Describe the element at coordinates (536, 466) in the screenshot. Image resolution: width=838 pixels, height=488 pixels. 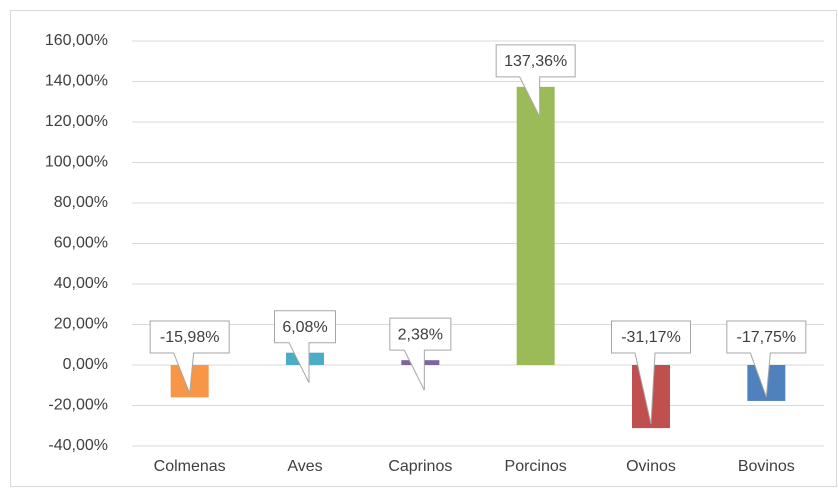
I see `x-tick-label: Porcinos` at that location.